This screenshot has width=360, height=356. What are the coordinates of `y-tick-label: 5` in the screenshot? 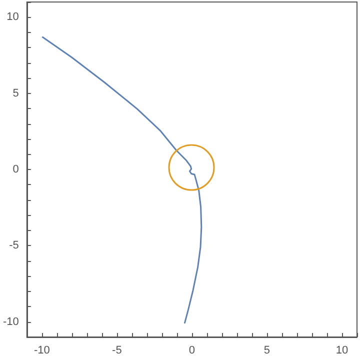 It's located at (15, 93).